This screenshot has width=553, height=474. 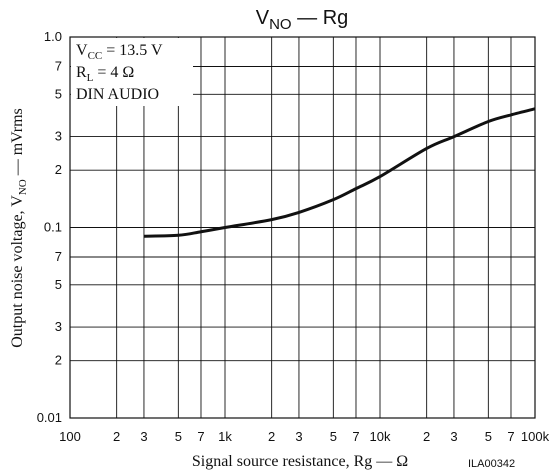 What do you see at coordinates (70, 436) in the screenshot?
I see `x-tick-label: 100` at bounding box center [70, 436].